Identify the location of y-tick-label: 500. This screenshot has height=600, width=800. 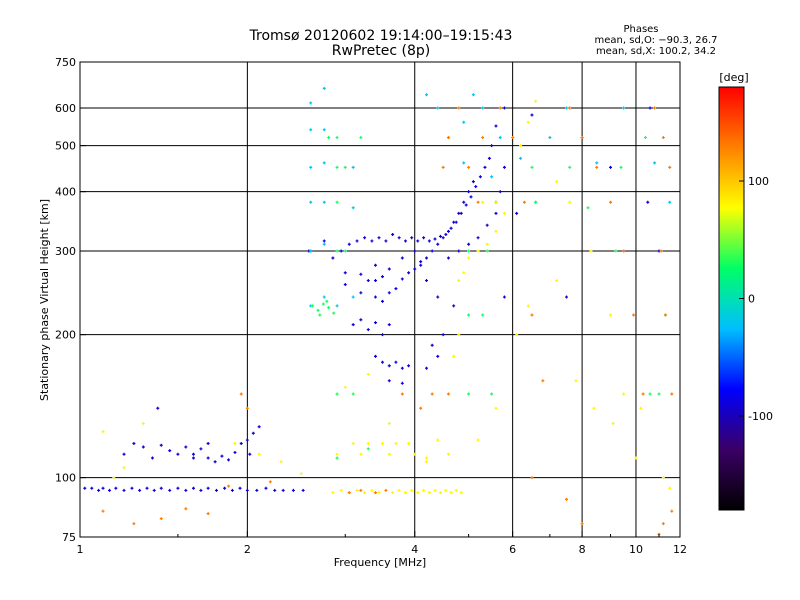
(65, 146).